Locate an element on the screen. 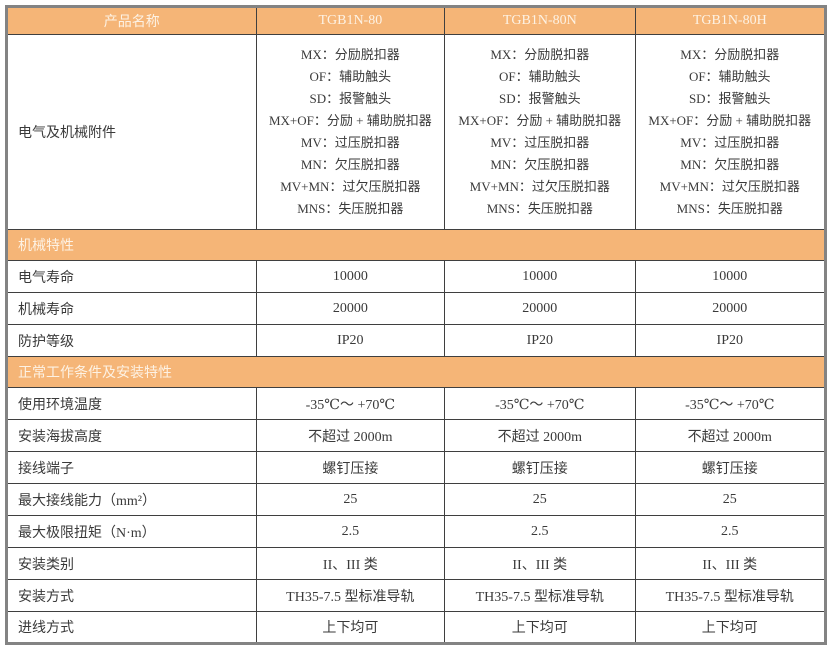  table-row-installation-category: 安装类别 II、III 类 II、III 类 II、III 类 is located at coordinates (416, 563).